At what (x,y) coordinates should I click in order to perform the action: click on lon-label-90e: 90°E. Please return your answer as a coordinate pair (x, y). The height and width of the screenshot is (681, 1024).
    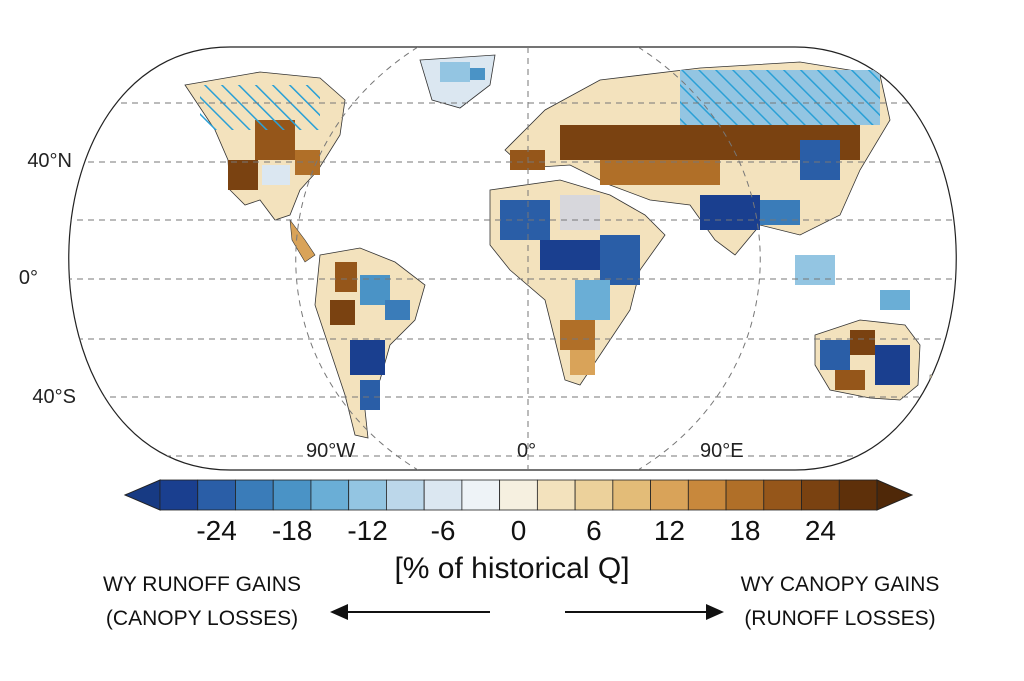
    Looking at the image, I should click on (722, 451).